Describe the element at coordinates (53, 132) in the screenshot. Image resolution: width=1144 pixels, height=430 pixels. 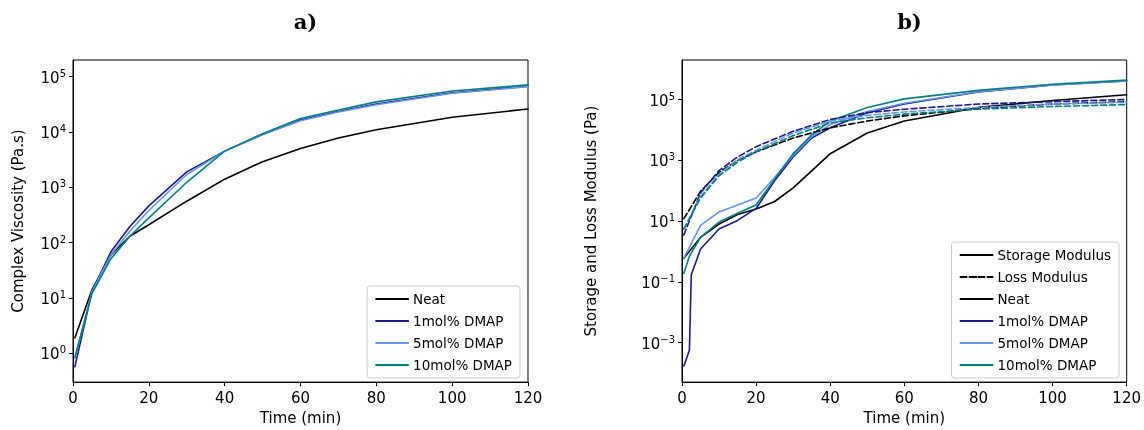
I see `y-tick-label: 10$^{4}$` at that location.